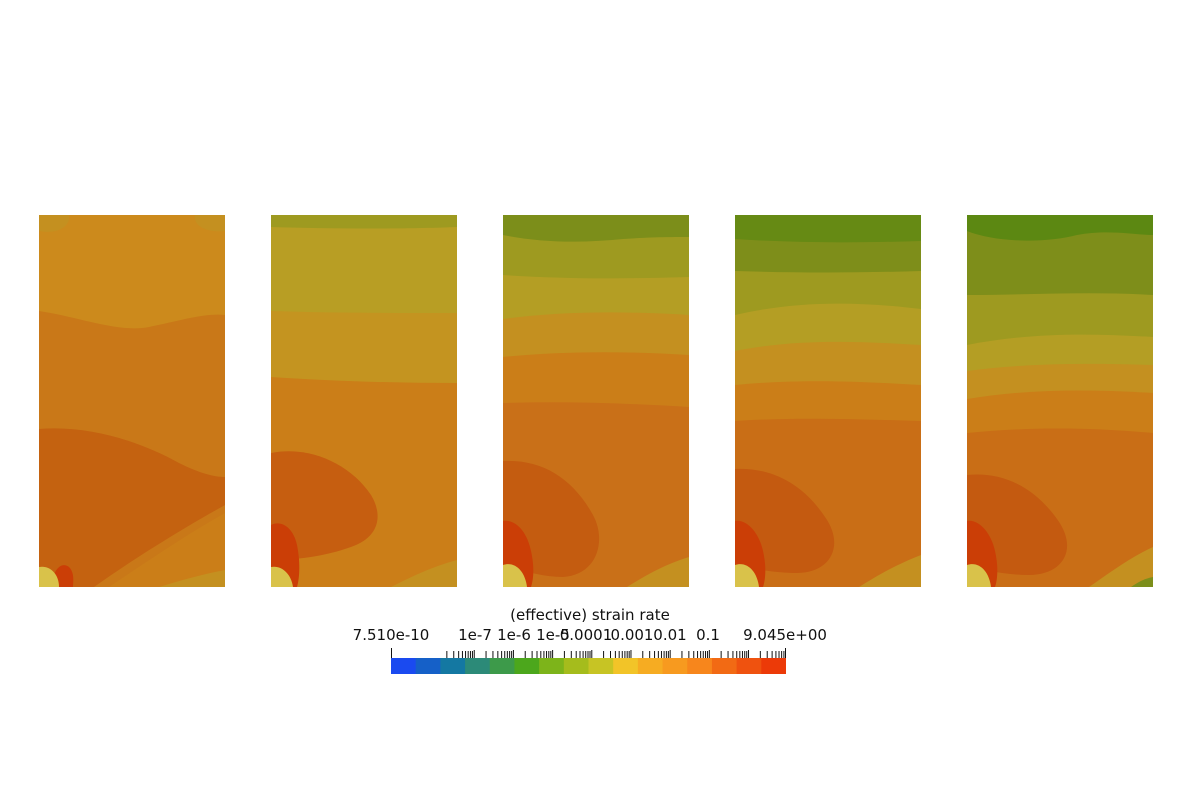 This screenshot has width=1192, height=802. What do you see at coordinates (514, 635) in the screenshot?
I see `colorbar-tick-label: 1e-6` at bounding box center [514, 635].